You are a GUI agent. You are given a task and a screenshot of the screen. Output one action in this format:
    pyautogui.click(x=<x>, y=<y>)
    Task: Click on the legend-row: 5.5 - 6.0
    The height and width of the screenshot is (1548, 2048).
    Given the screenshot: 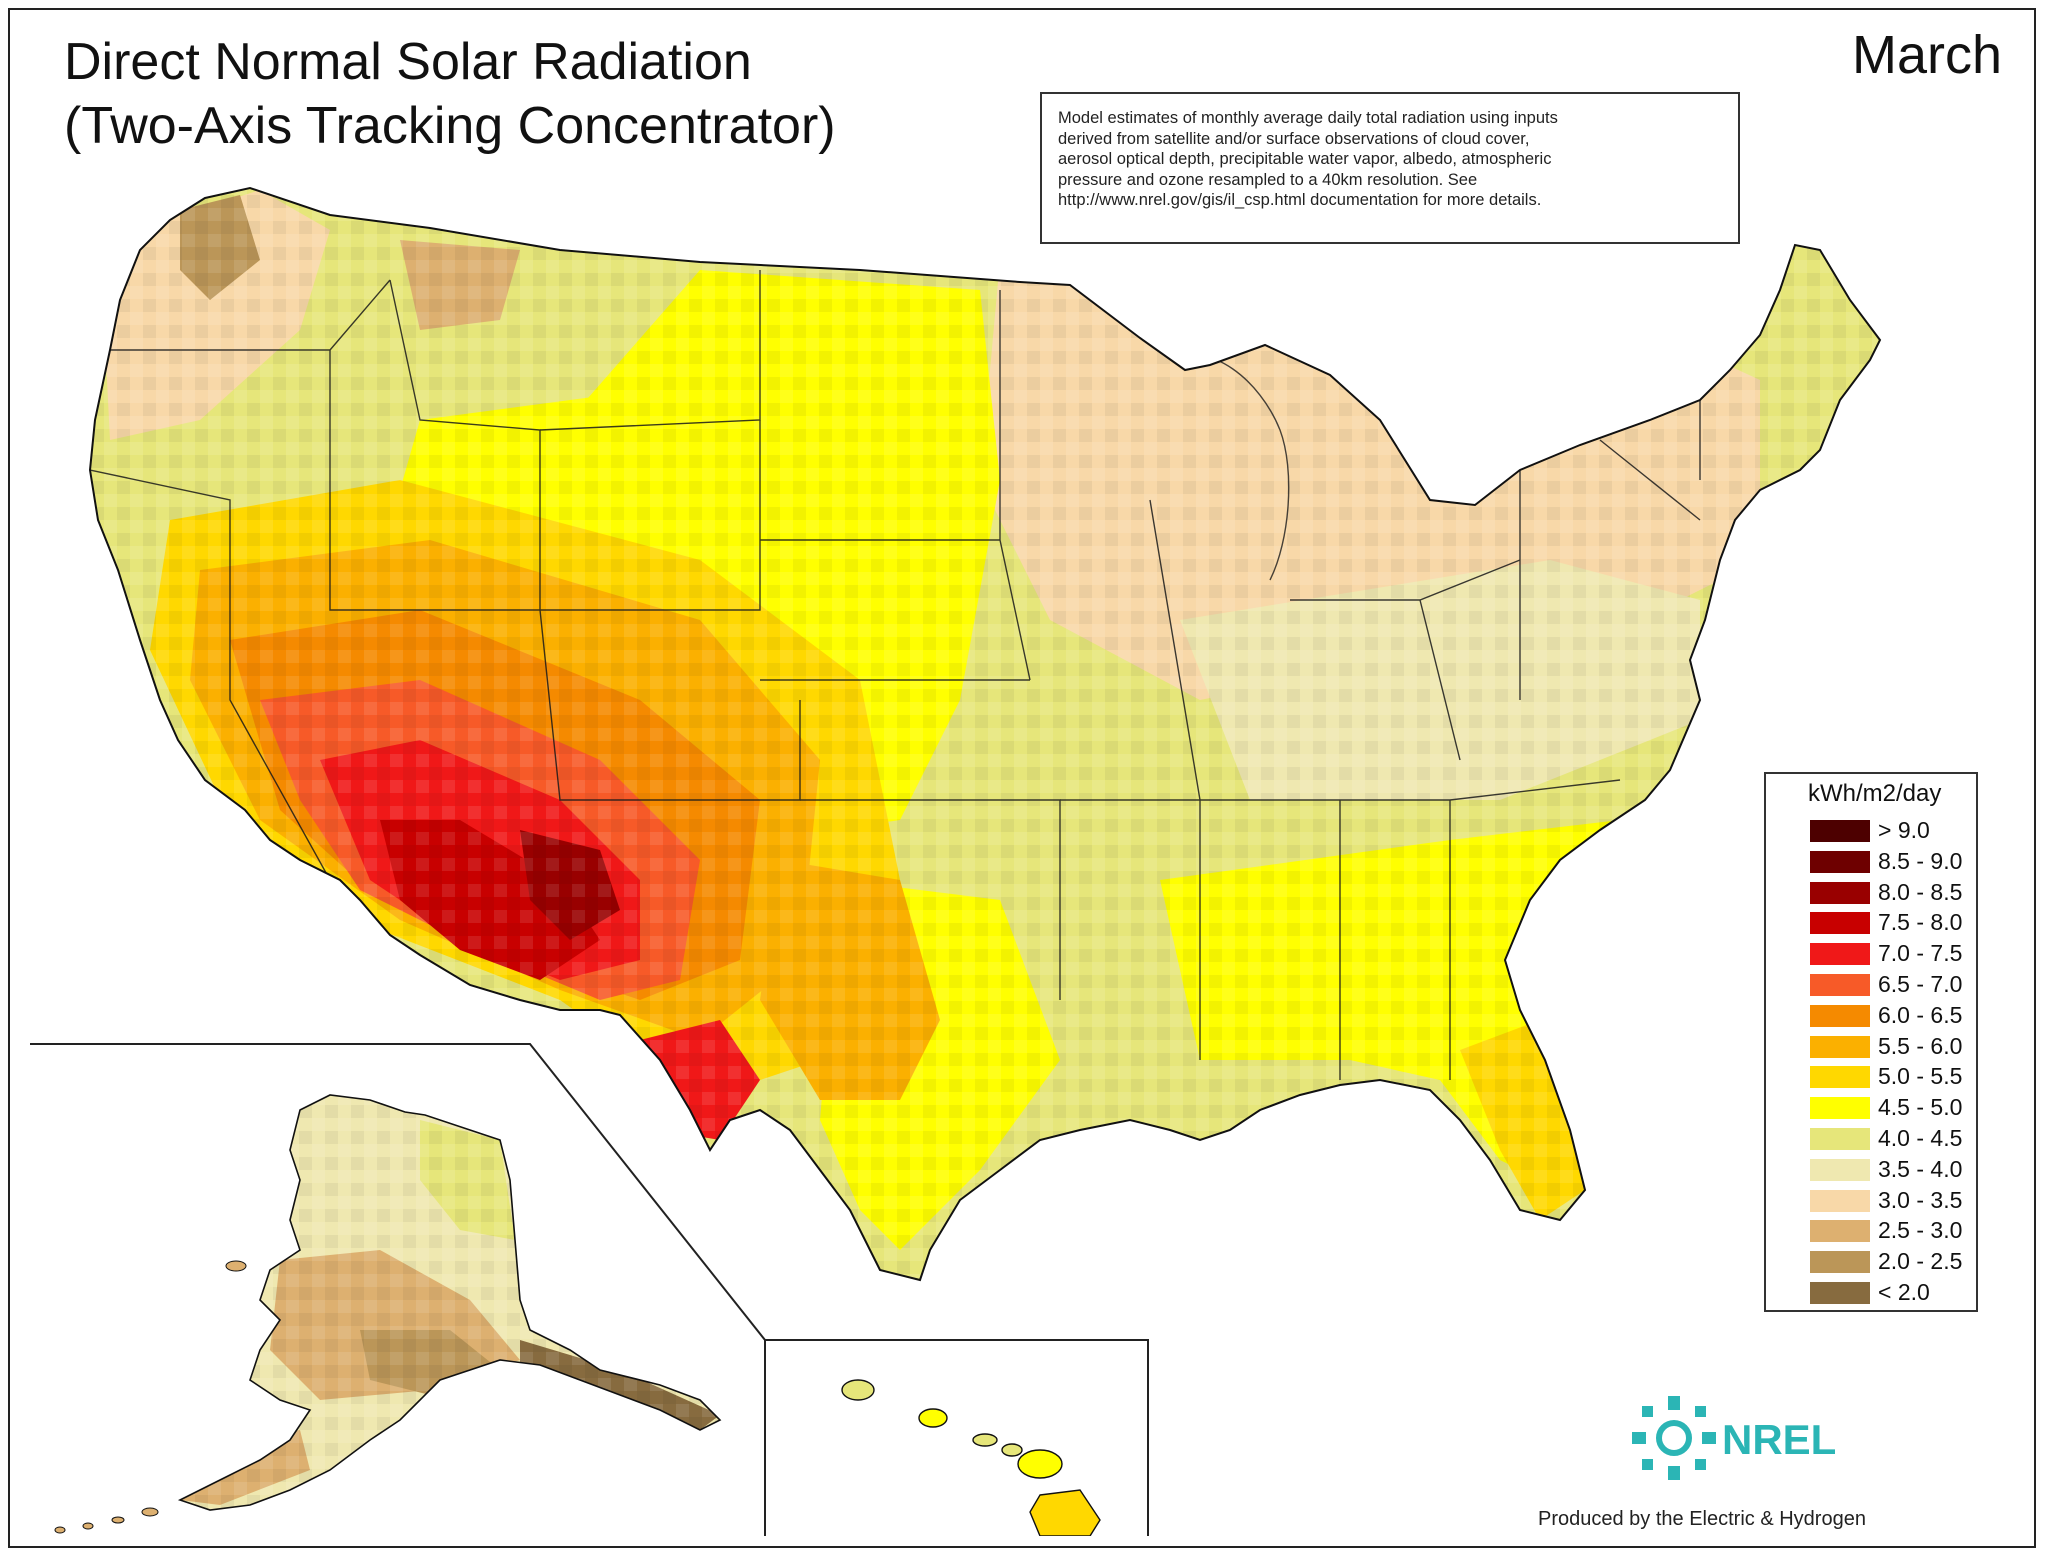 What is the action you would take?
    pyautogui.click(x=1895, y=1046)
    